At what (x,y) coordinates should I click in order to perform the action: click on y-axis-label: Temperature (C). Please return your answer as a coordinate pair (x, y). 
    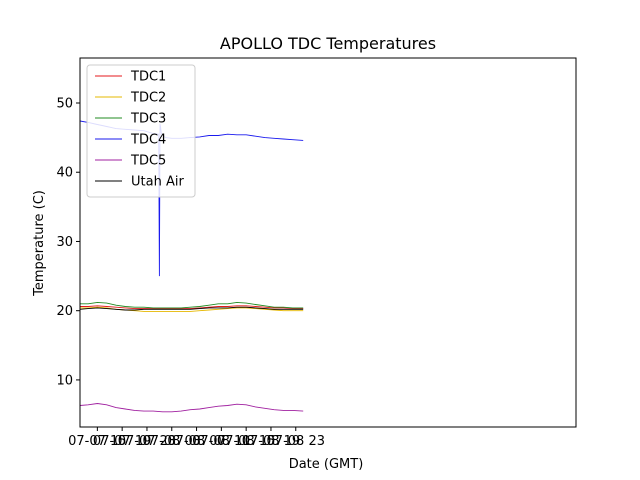
    Looking at the image, I should click on (39, 243).